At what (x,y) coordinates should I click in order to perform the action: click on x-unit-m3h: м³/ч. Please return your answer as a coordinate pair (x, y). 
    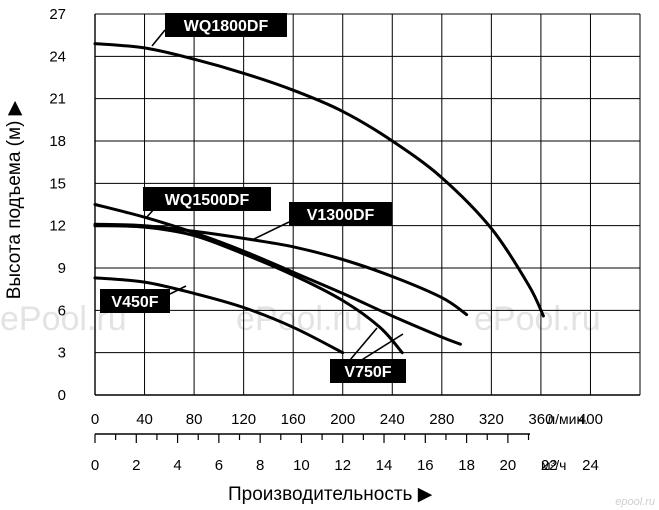
    Looking at the image, I should click on (553, 465).